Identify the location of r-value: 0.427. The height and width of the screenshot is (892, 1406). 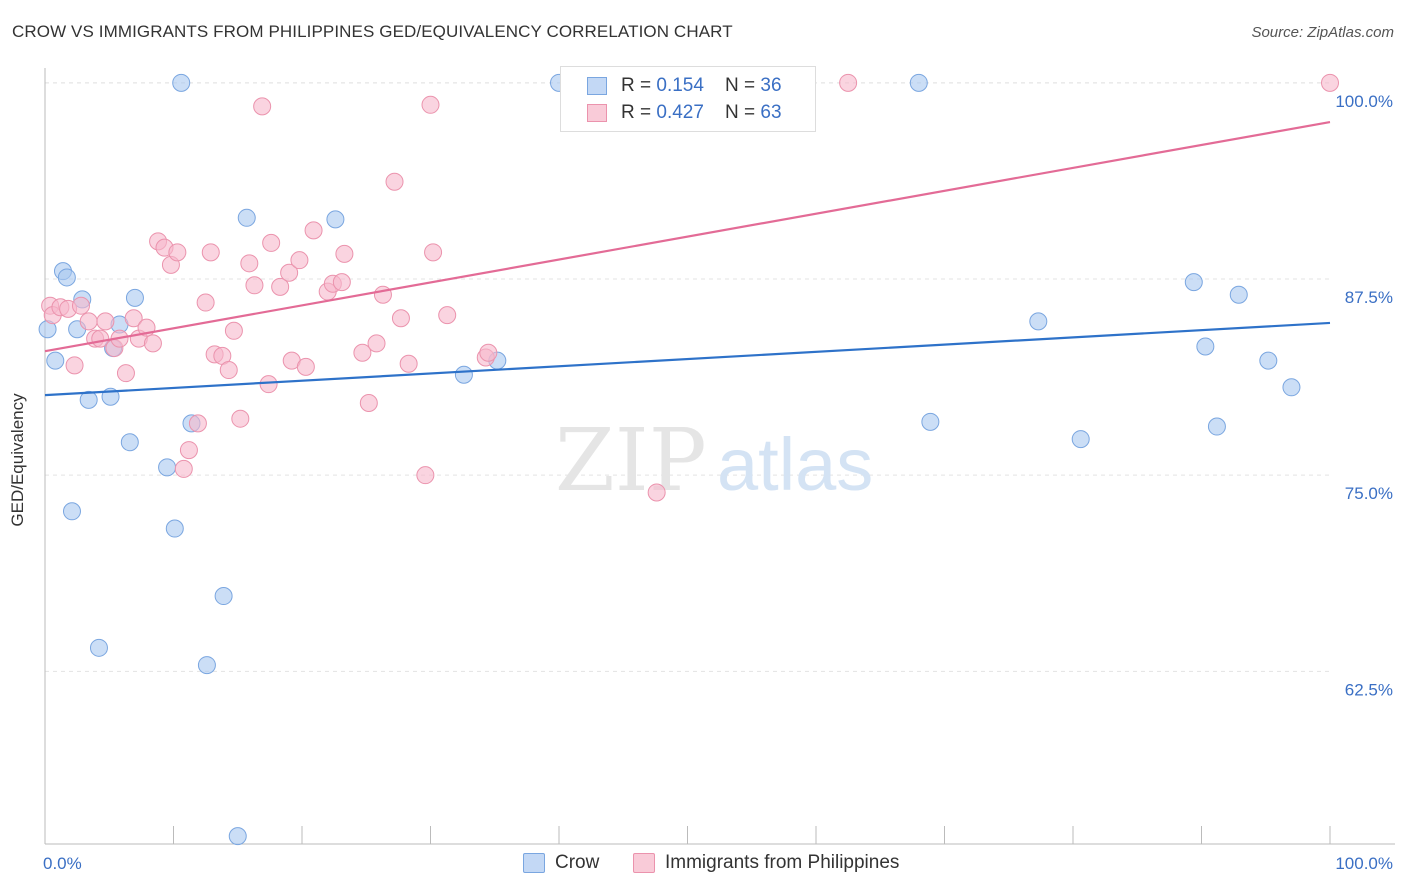
(680, 112).